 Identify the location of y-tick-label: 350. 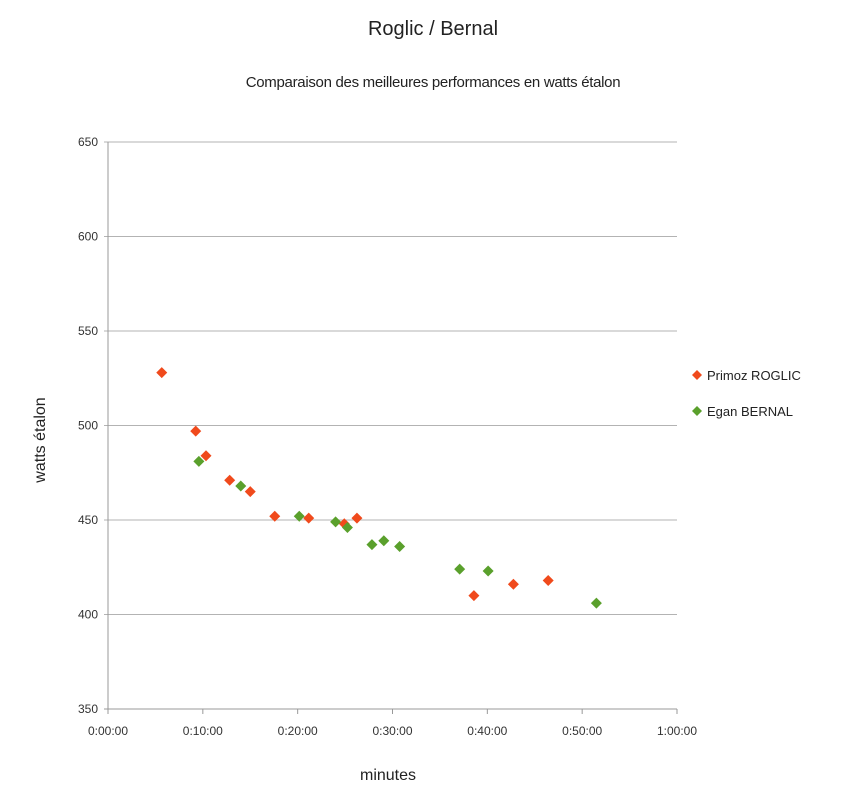
(88, 709).